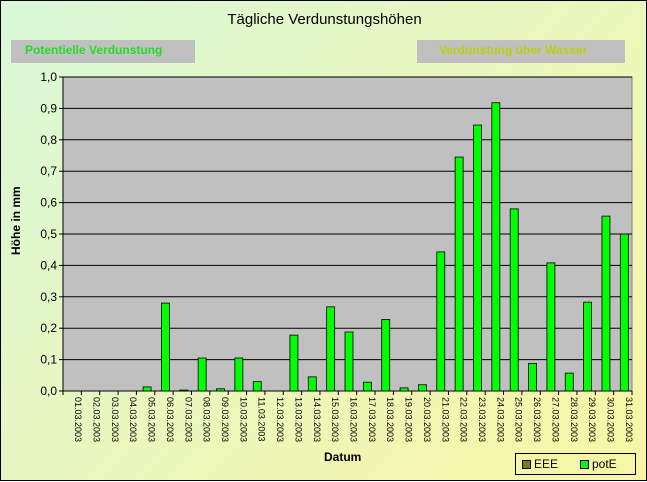  Describe the element at coordinates (343, 457) in the screenshot. I see `x-axis-label: Datum` at that location.